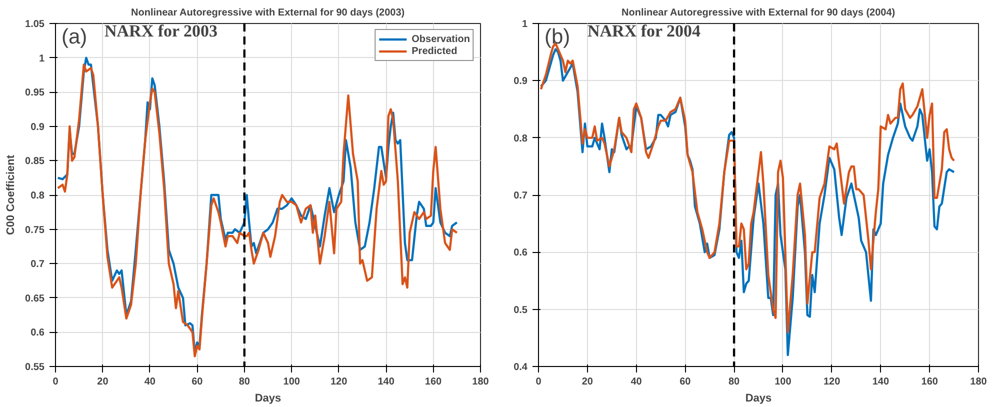  I want to click on y-tick-label: 0.95, so click(35, 93).